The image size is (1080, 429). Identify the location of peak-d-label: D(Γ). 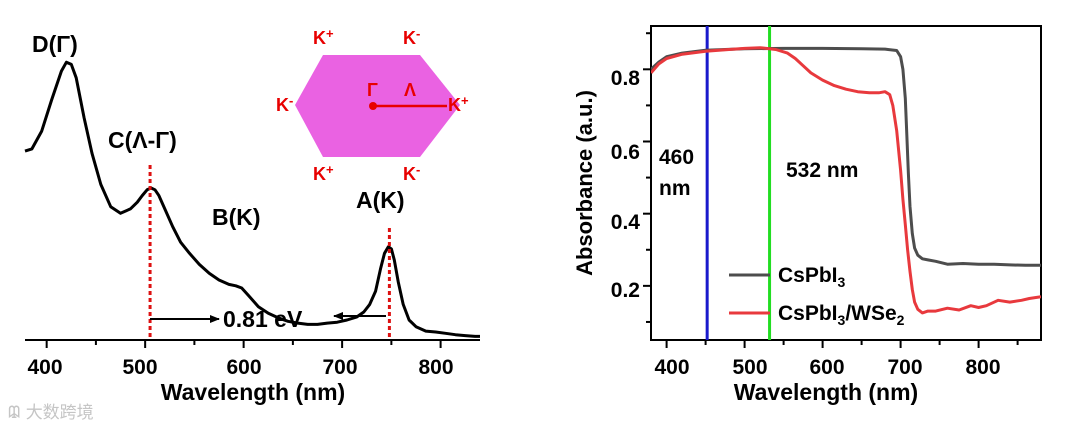
(55, 44).